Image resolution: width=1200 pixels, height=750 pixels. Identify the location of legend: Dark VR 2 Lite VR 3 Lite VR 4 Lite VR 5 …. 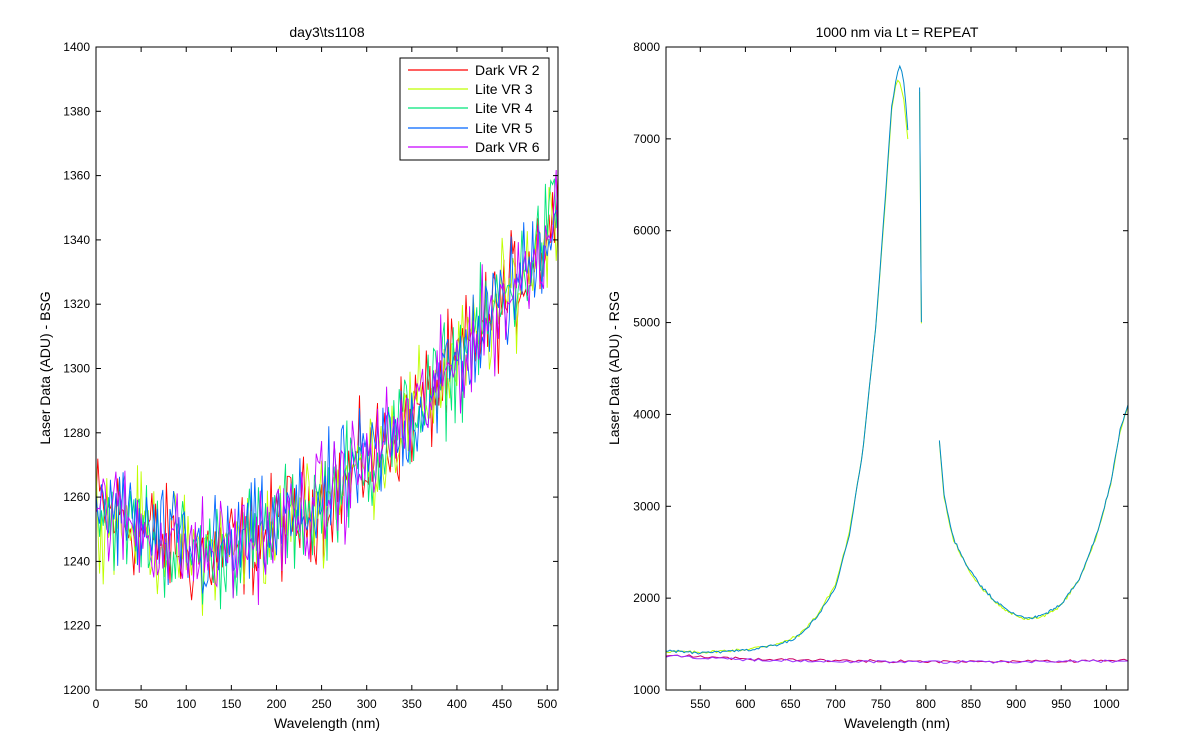
(474, 109).